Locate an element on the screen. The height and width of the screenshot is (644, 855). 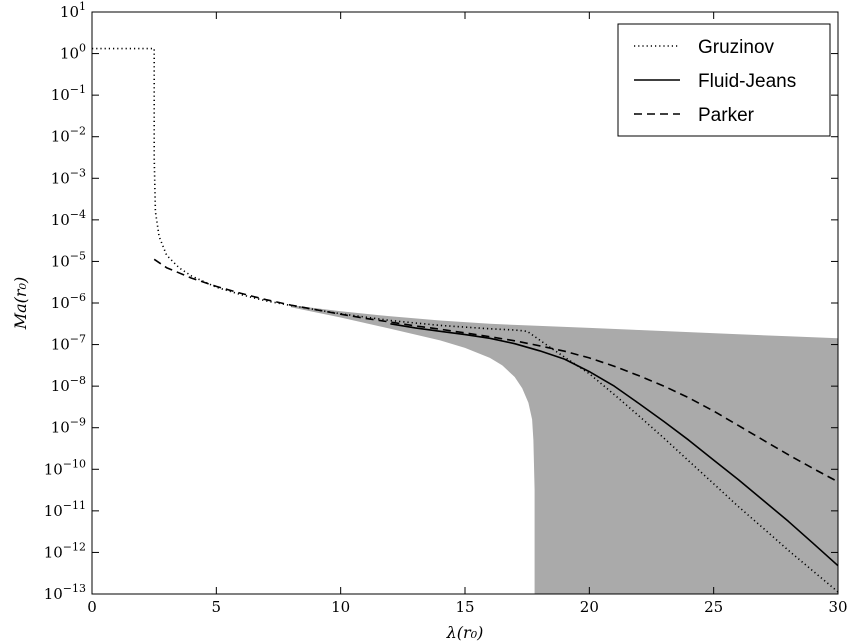
legend-label-gruzinov: Gruzinov is located at coordinates (736, 47).